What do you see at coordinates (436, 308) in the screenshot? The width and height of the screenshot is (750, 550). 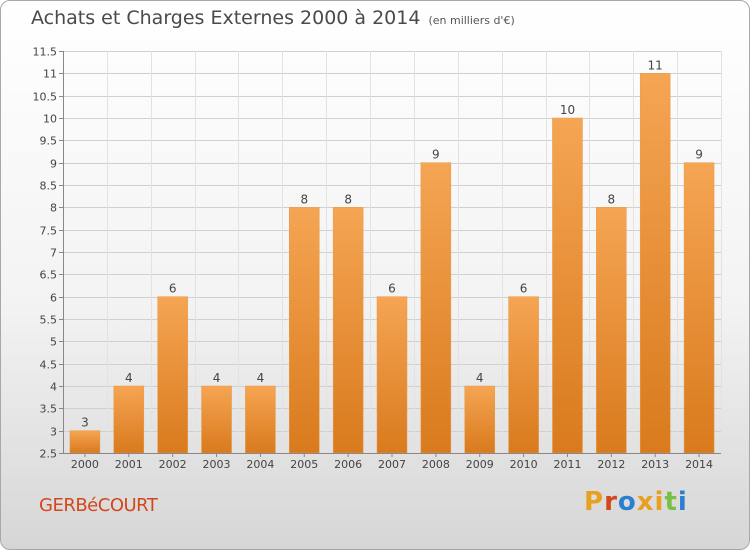 I see `bar-2008` at bounding box center [436, 308].